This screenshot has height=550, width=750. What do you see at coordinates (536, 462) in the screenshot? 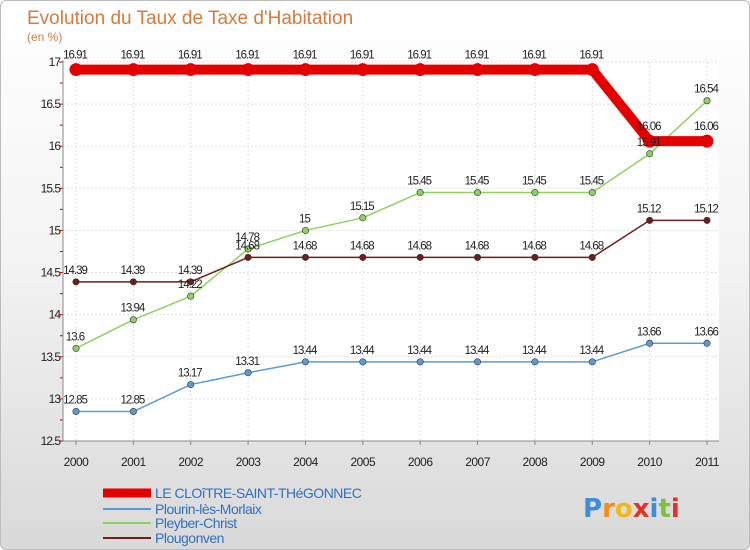
I see `x-tick-label: 2008` at bounding box center [536, 462].